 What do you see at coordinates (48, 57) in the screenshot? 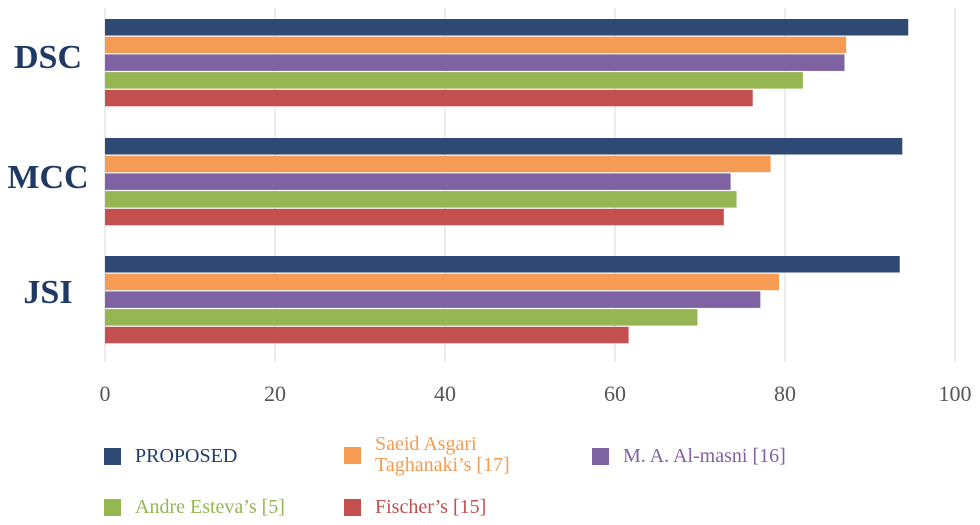
I see `category-label-dsc: DSC` at bounding box center [48, 57].